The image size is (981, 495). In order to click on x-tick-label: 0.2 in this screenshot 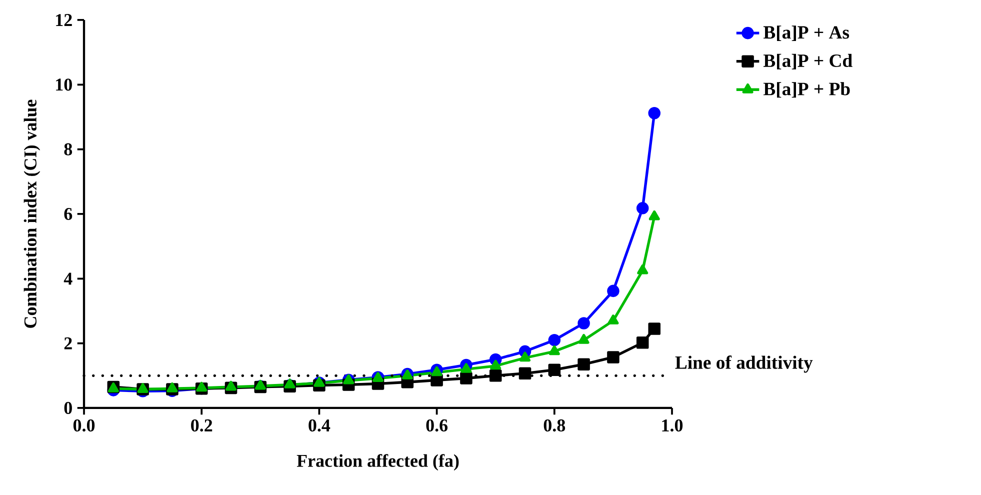, I will do `click(201, 425)`.